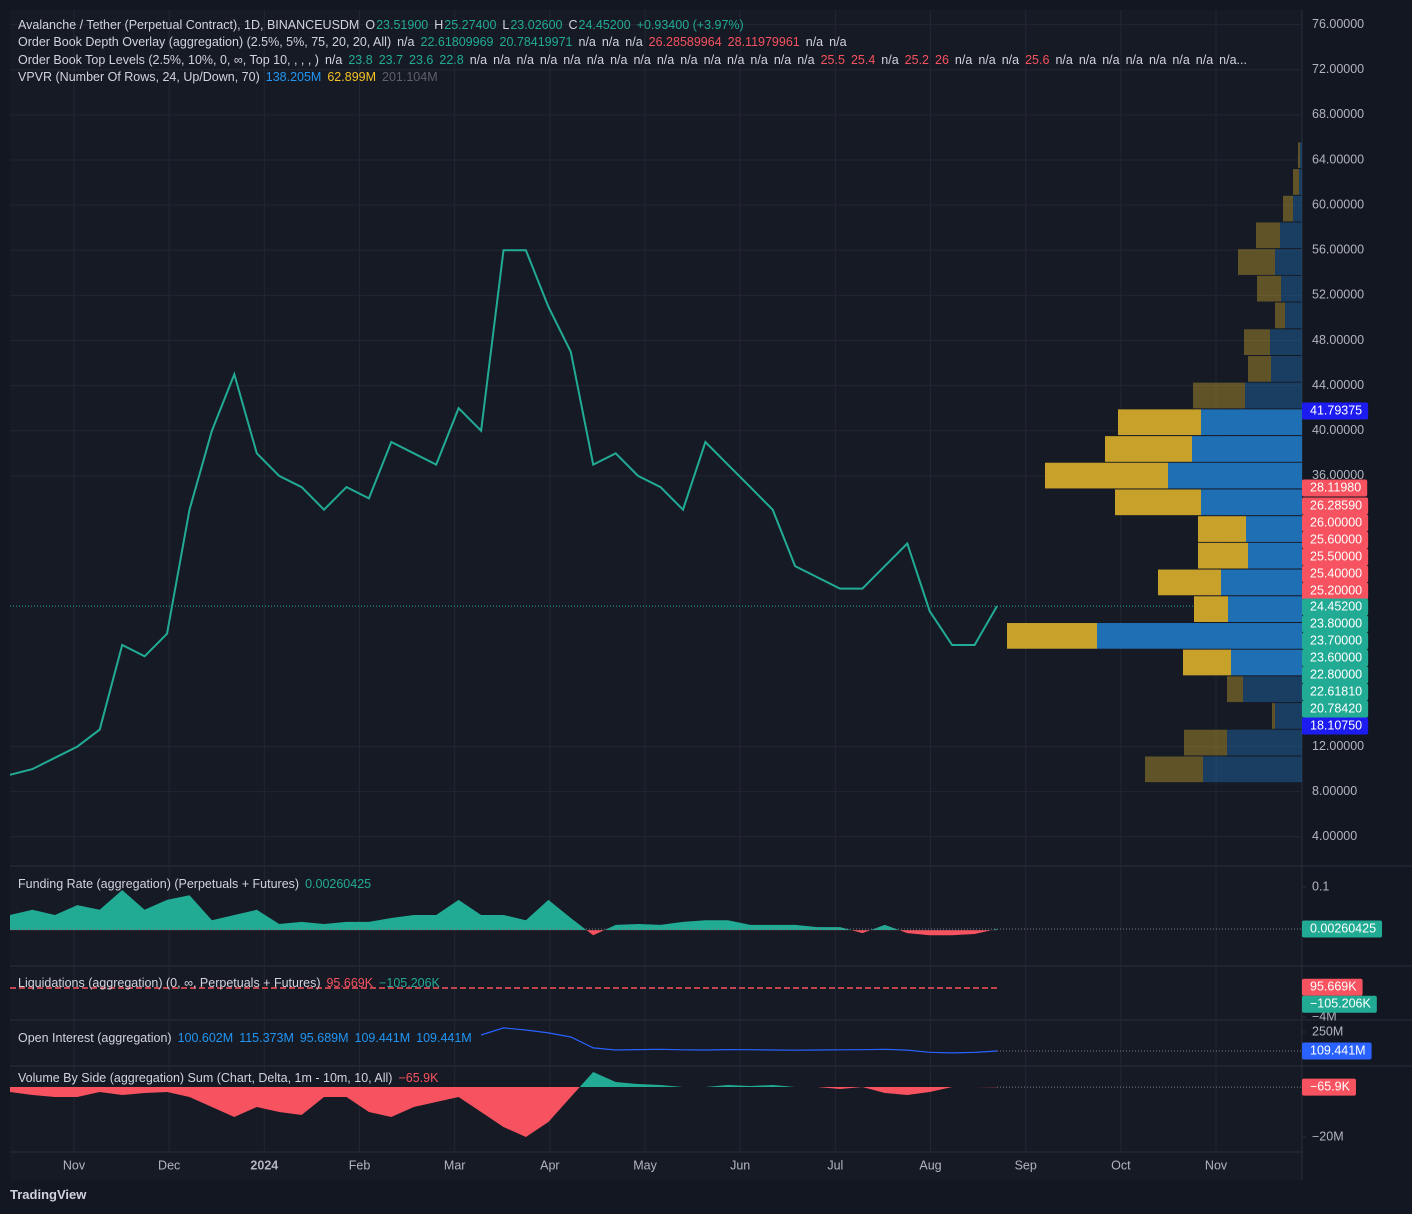 The image size is (1412, 1214). What do you see at coordinates (360, 59) in the screenshot?
I see `legend-item: 23.8` at bounding box center [360, 59].